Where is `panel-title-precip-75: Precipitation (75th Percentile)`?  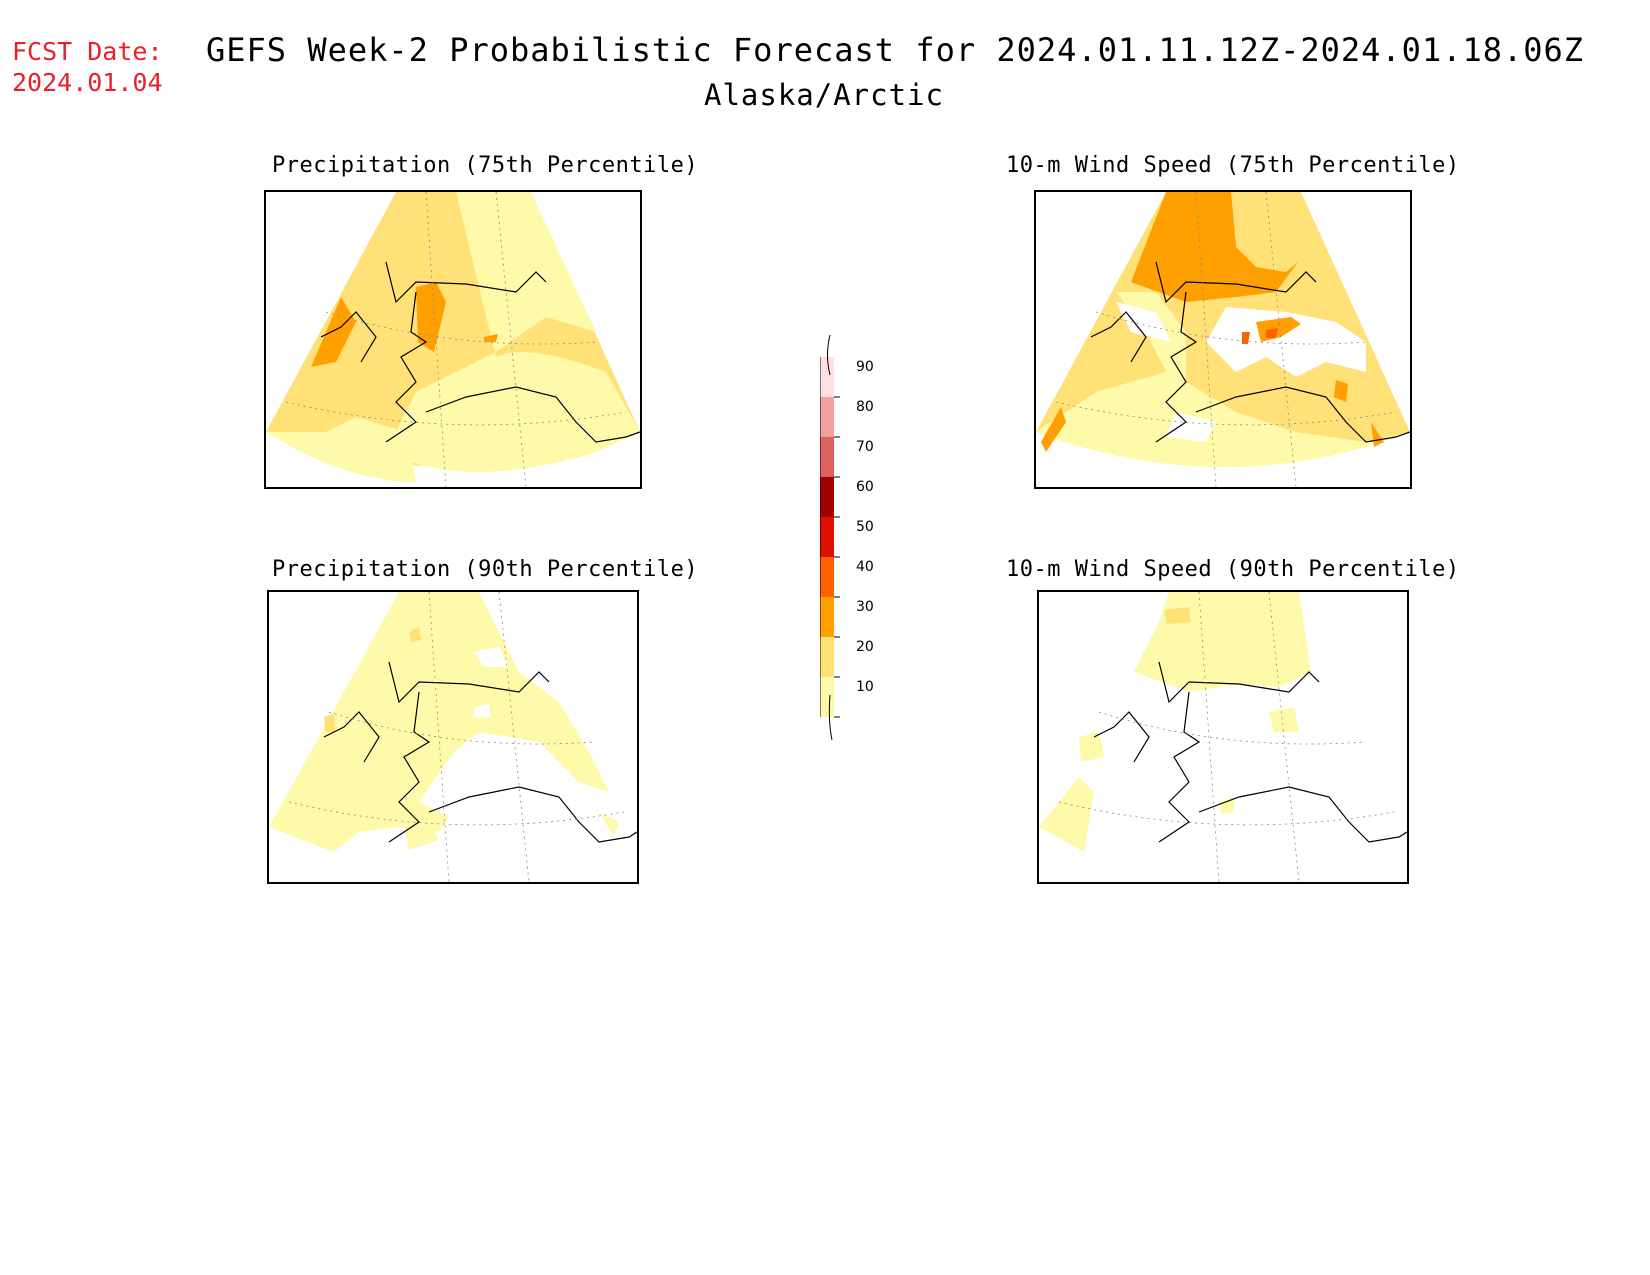 panel-title-precip-75: Precipitation (75th Percentile) is located at coordinates (485, 165).